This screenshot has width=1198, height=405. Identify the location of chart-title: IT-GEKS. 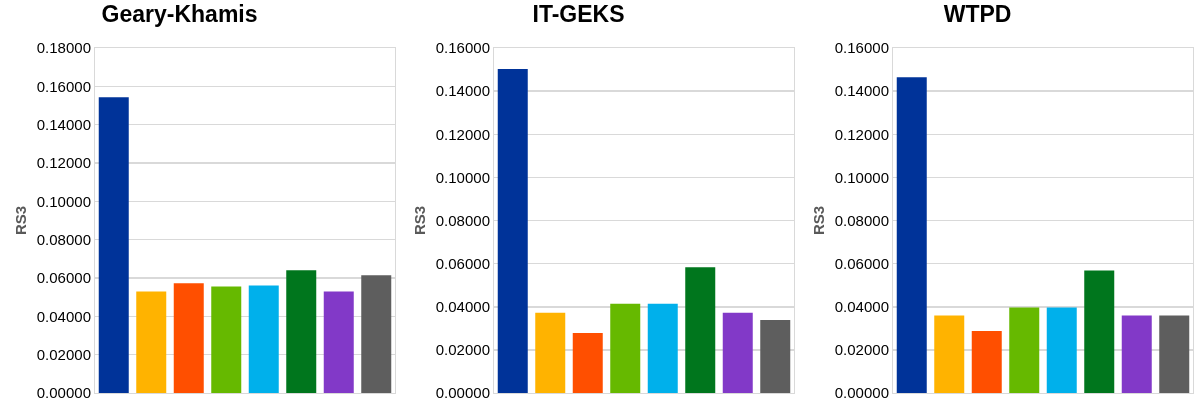
(578, 14).